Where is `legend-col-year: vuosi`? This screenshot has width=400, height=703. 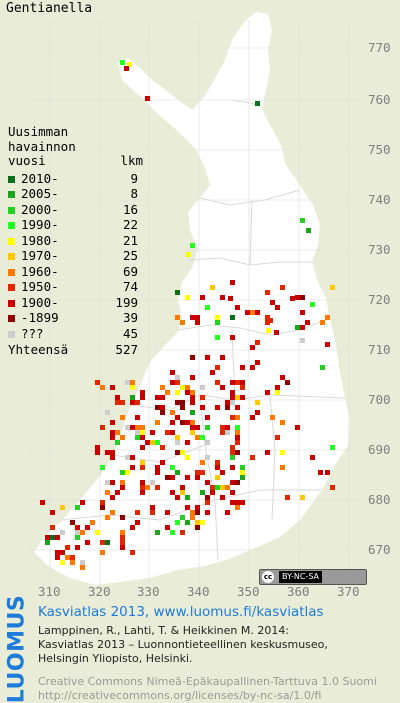
legend-col-year: vuosi is located at coordinates (27, 160).